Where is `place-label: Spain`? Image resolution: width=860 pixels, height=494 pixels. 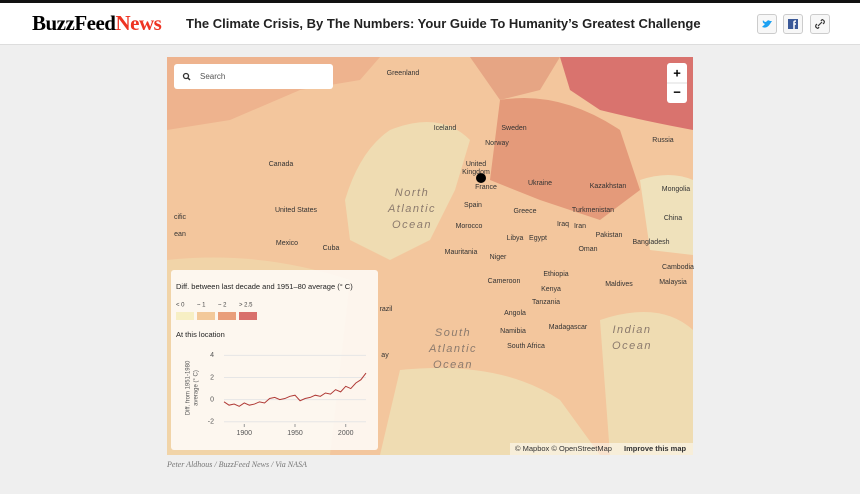 place-label: Spain is located at coordinates (473, 205).